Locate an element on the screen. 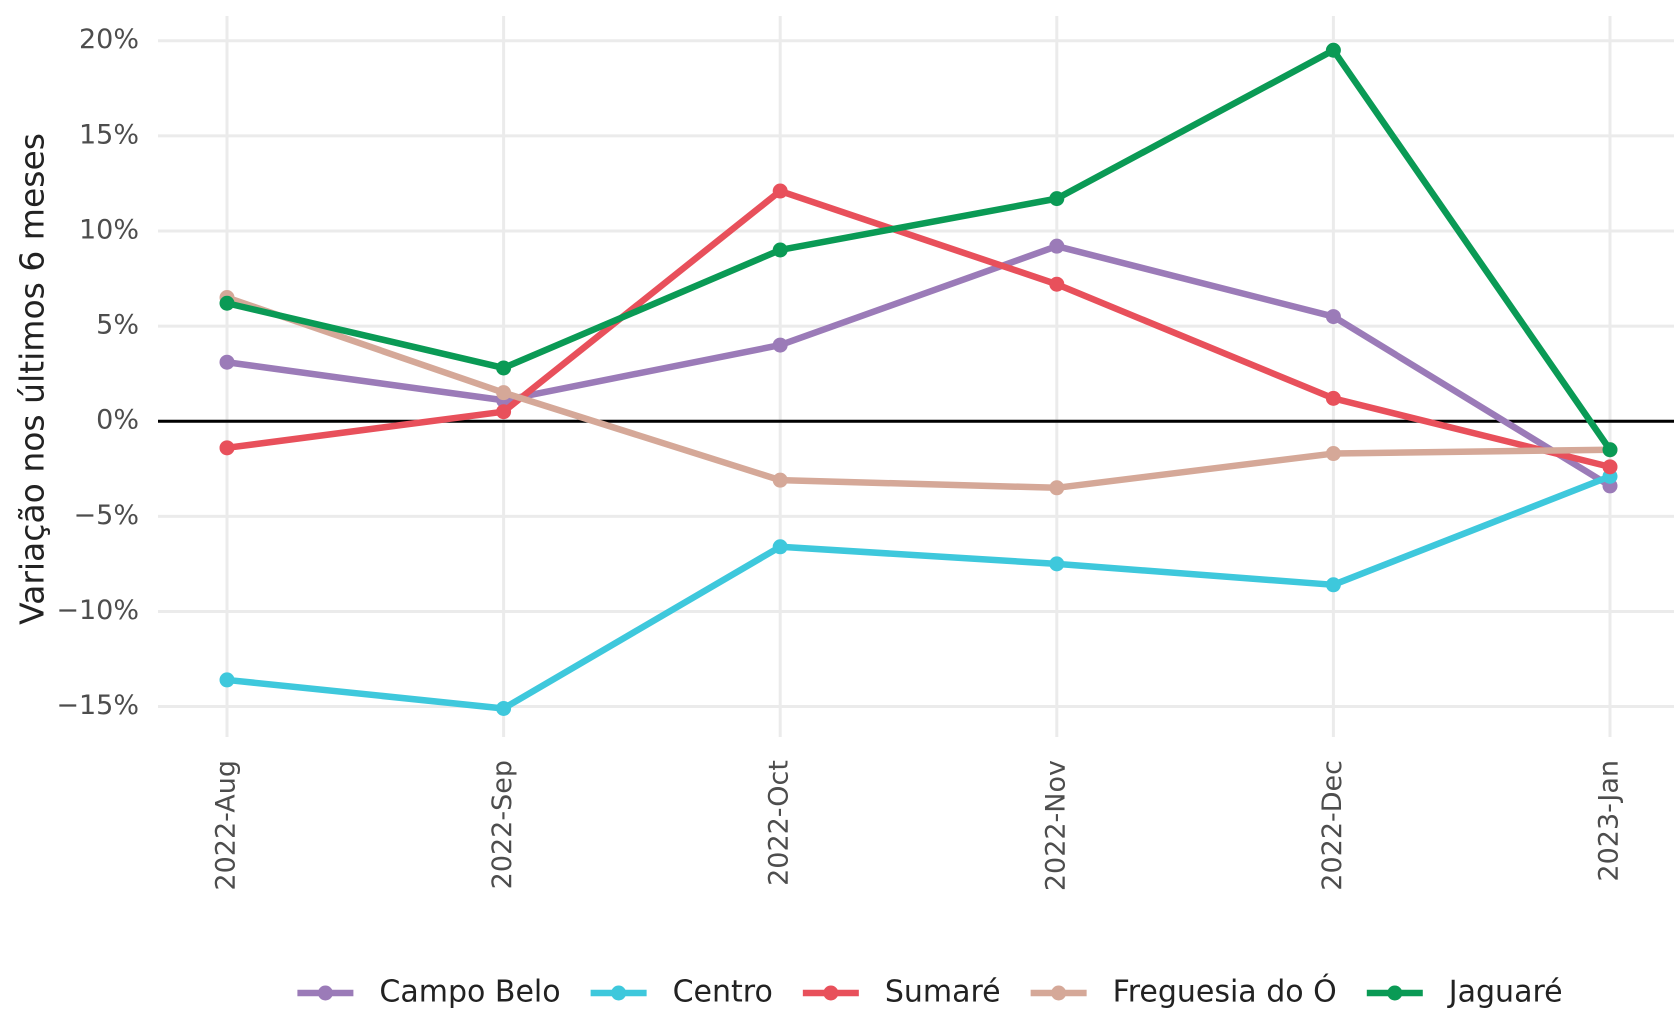 Image resolution: width=1674 pixels, height=1012 pixels. x-tick-label: 2022-Dec is located at coordinates (1332, 825).